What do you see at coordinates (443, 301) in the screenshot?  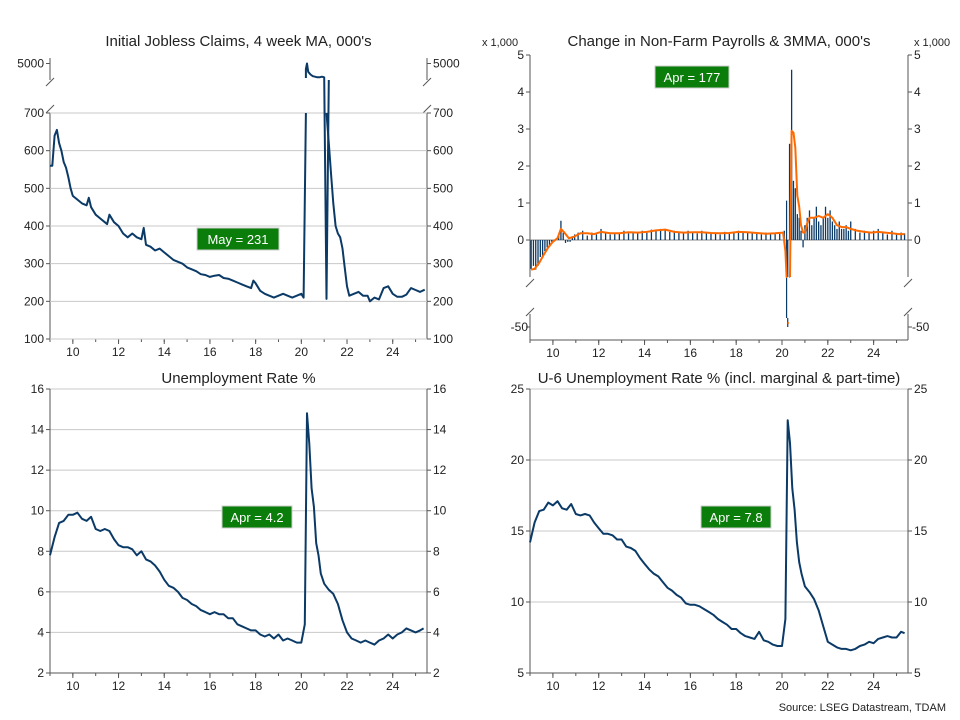 I see `y-tick-label: 200` at bounding box center [443, 301].